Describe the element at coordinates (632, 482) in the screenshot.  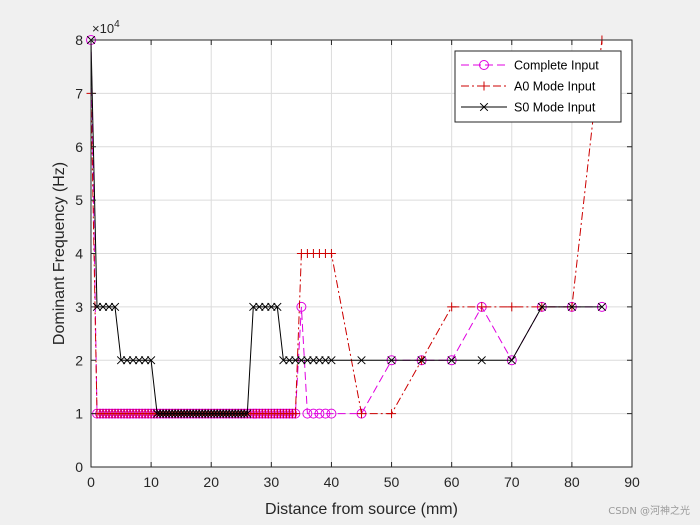
I see `x-tick-label: 90` at that location.